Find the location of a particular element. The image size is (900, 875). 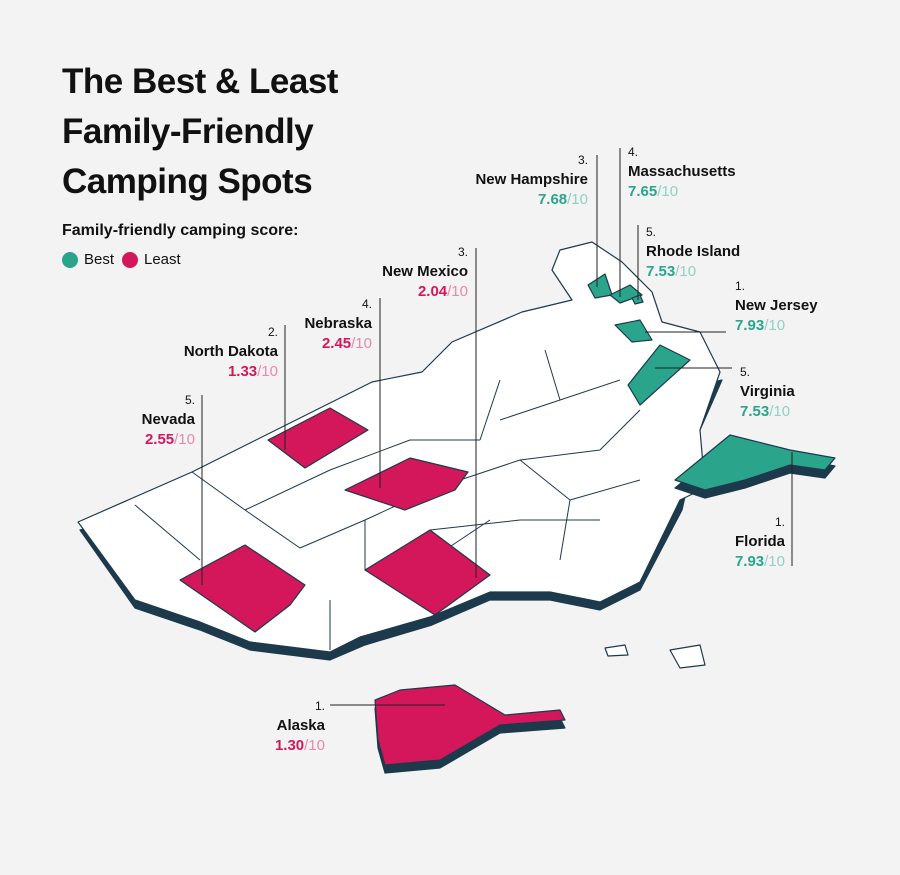

score-line: 2.45/10 is located at coordinates (338, 344).